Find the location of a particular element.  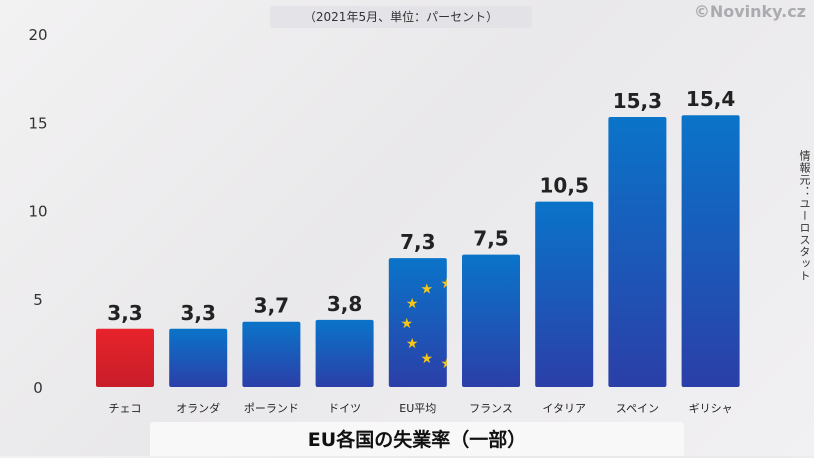

y-tick-label: 5 is located at coordinates (38, 300).